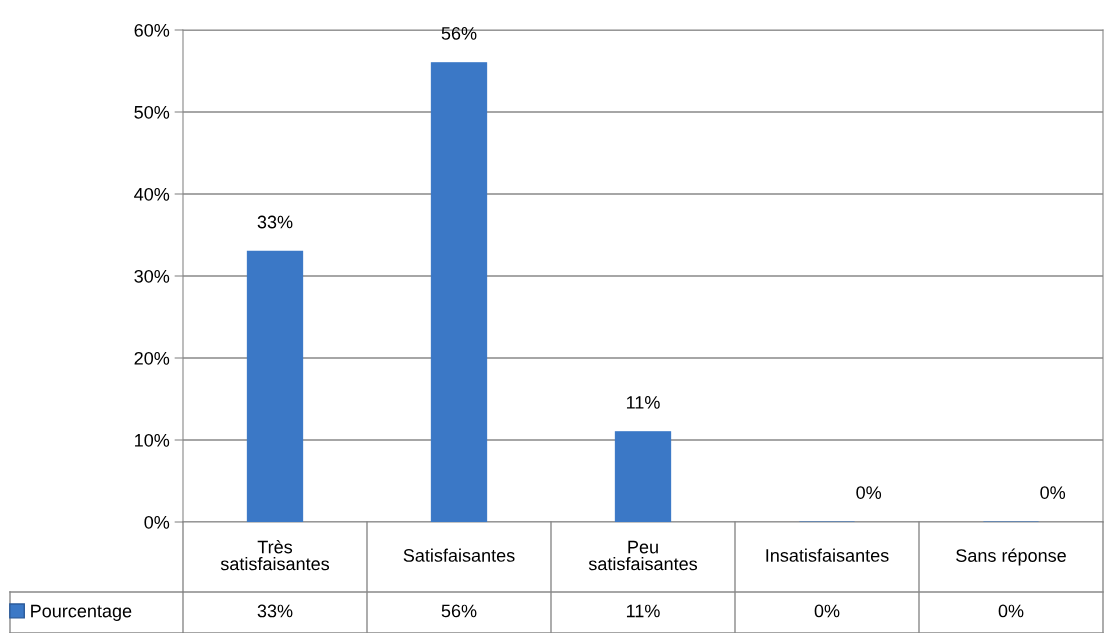 Image resolution: width=1105 pixels, height=633 pixels. I want to click on text: 11%, so click(643, 402).